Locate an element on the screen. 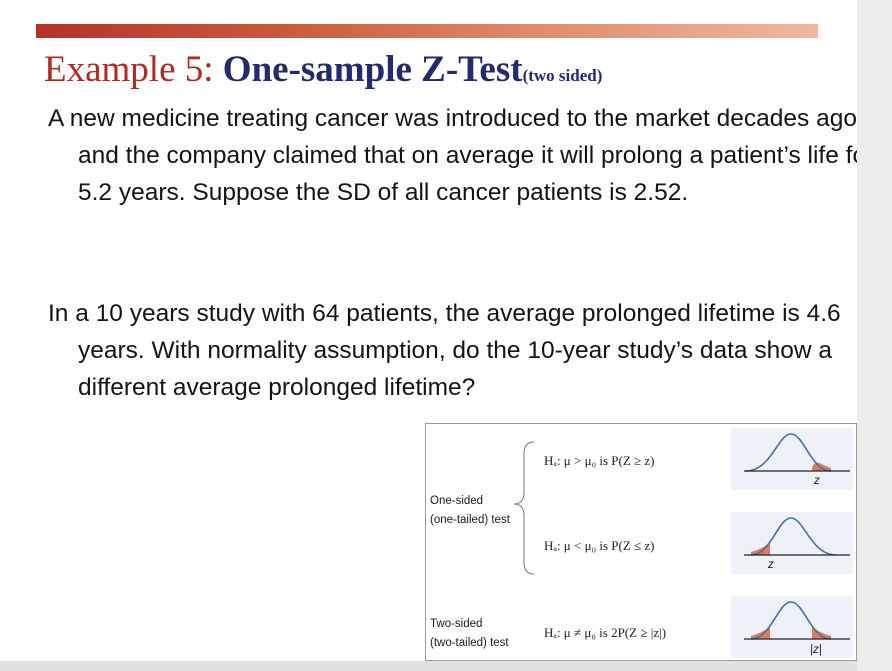  slide-title: Example 5: One-sample Z-Test(two sided) is located at coordinates (323, 73).